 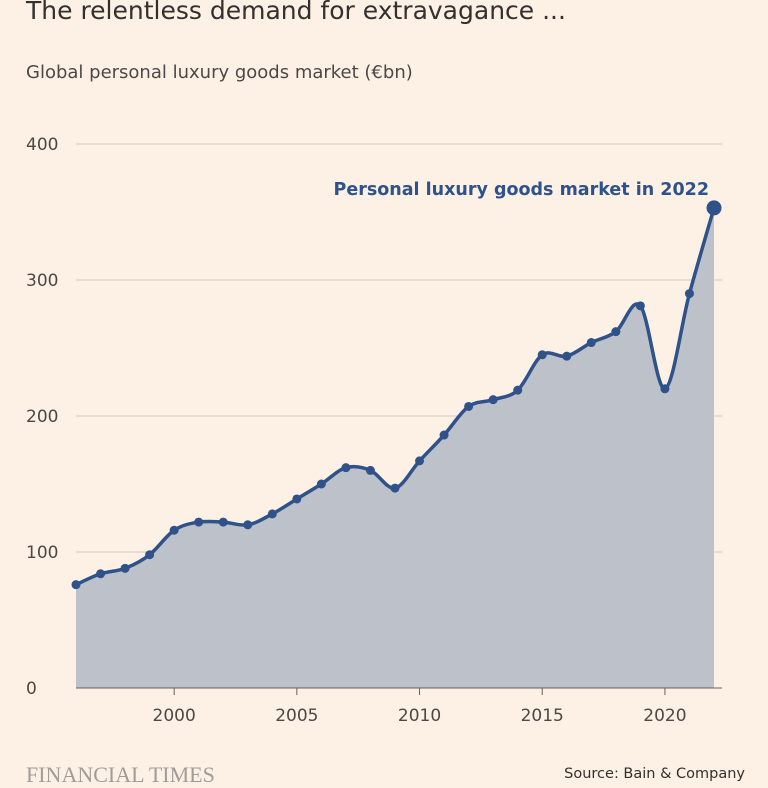 I want to click on y-tick-label: 0, so click(x=31, y=689).